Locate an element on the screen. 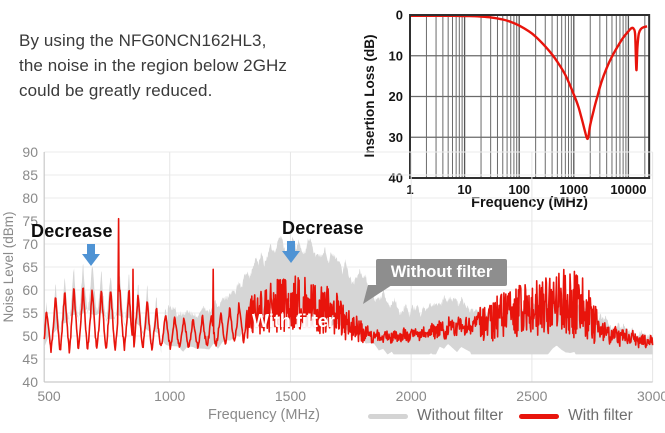 The image size is (665, 433). intro-line: By using the NFG0NCN162HL3, is located at coordinates (143, 40).